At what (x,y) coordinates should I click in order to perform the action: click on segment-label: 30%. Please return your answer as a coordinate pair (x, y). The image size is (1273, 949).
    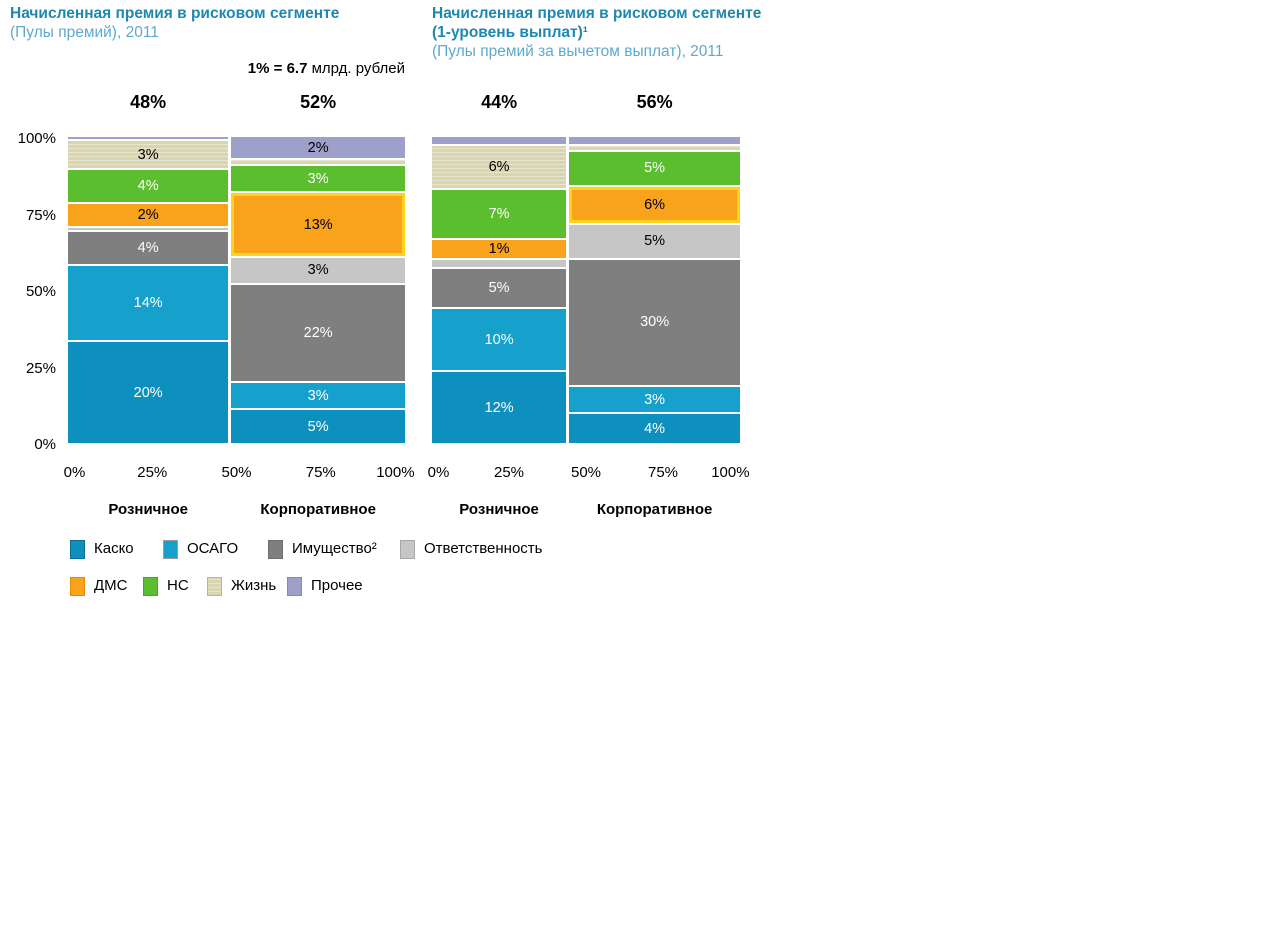
    Looking at the image, I should click on (655, 322).